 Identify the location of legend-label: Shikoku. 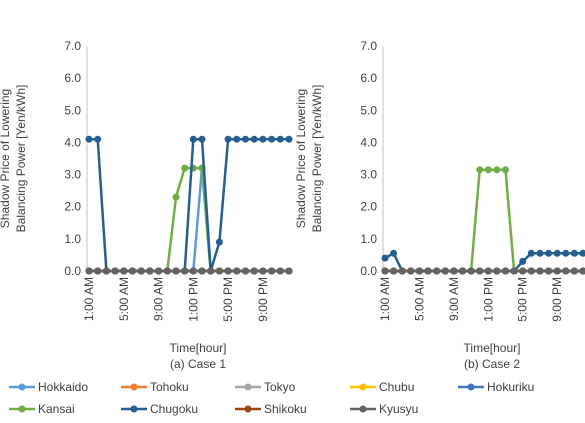
(285, 409).